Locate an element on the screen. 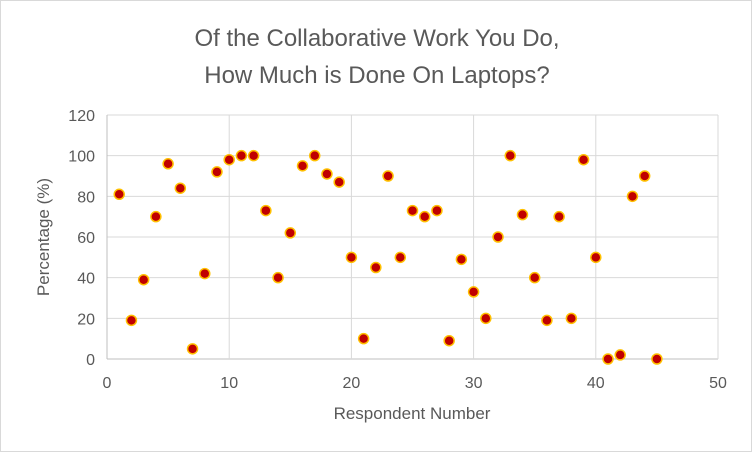 The height and width of the screenshot is (452, 752). y-tick-label: 0 is located at coordinates (90, 360).